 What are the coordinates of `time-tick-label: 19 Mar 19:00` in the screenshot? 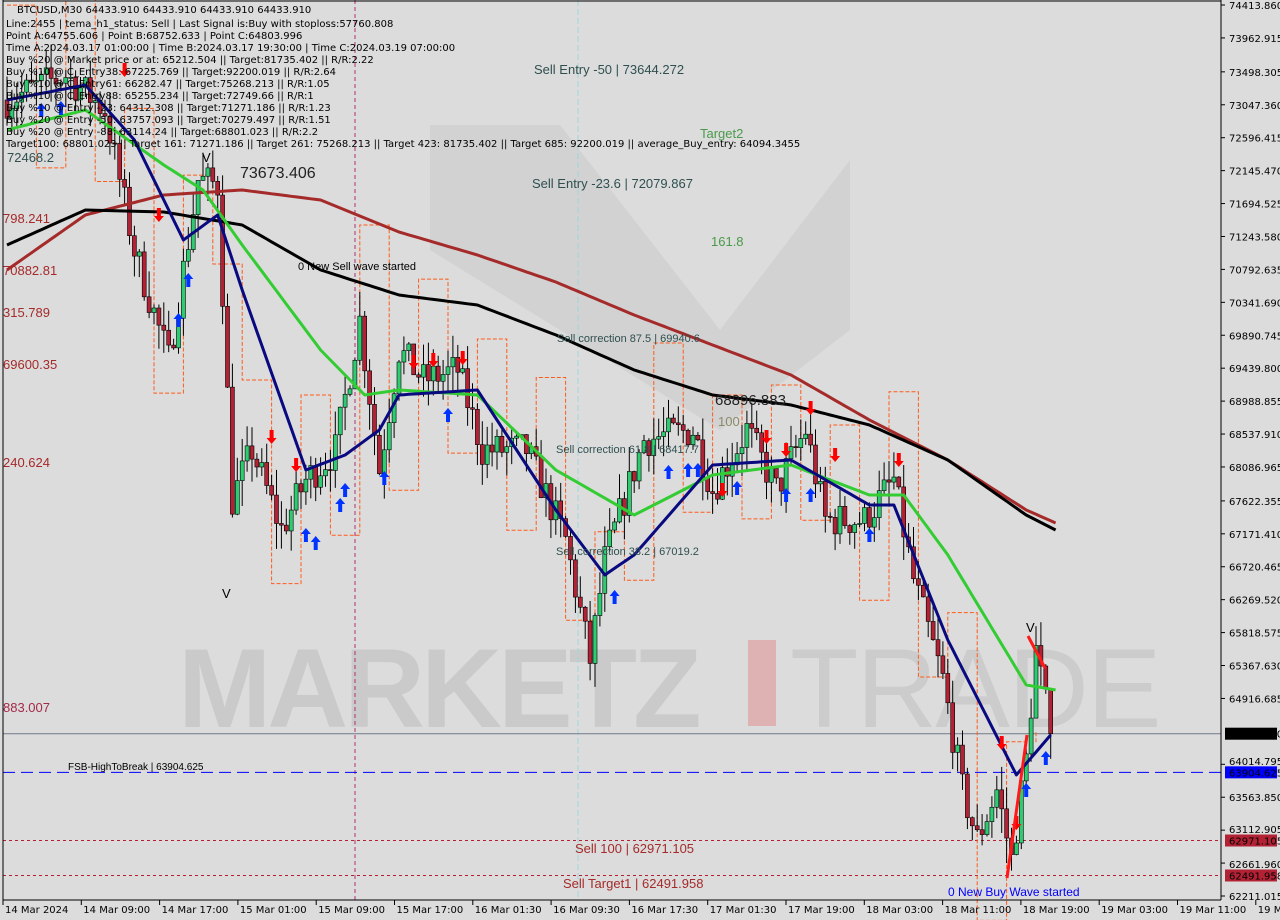 It's located at (1269, 910).